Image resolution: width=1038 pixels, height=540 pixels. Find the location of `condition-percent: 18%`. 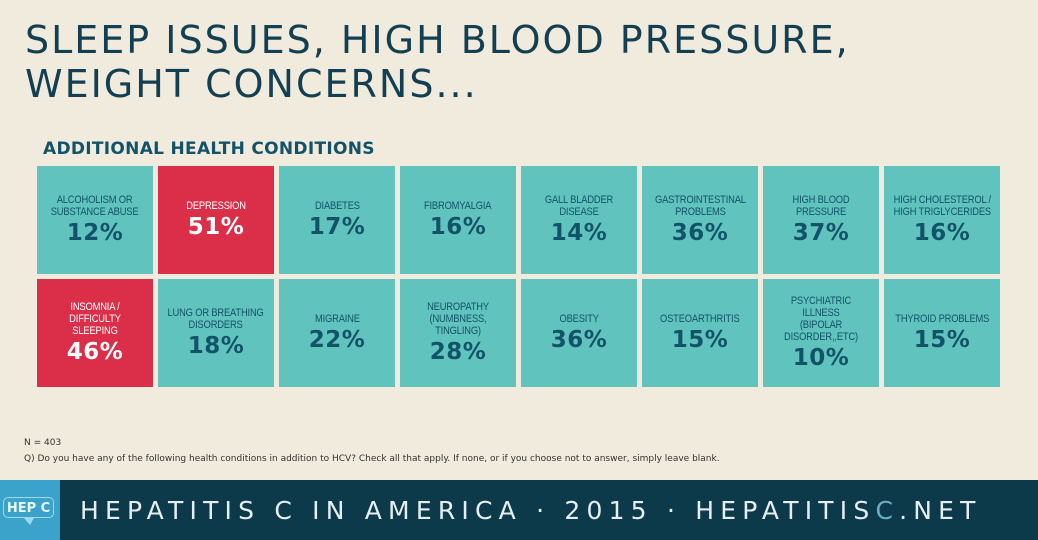

condition-percent: 18% is located at coordinates (216, 345).